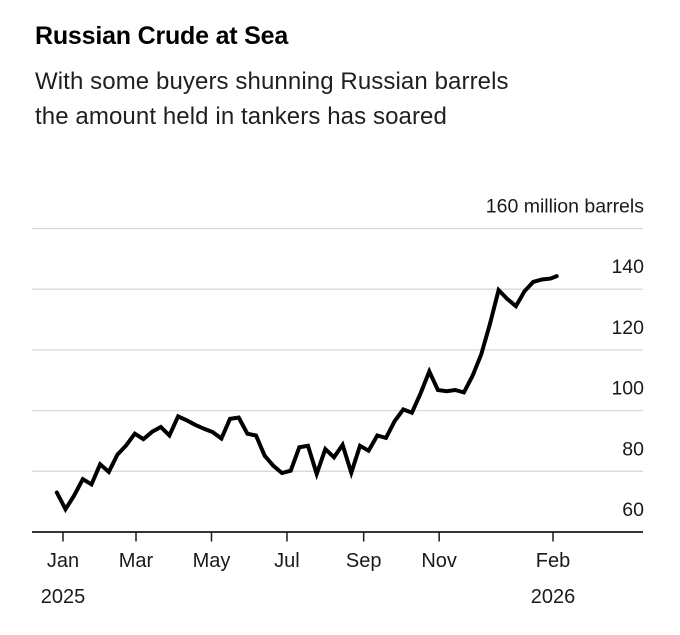 The width and height of the screenshot is (680, 635). I want to click on chart-title: Russian Crude at Sea, so click(162, 36).